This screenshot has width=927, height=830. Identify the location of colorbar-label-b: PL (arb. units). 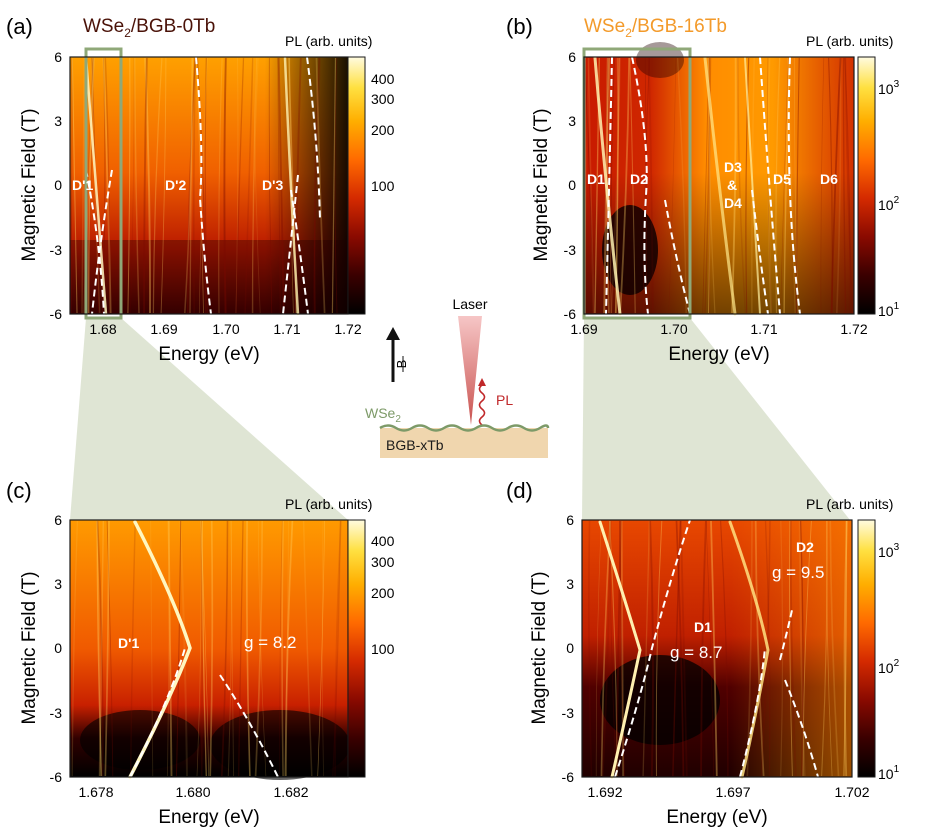
(849, 41).